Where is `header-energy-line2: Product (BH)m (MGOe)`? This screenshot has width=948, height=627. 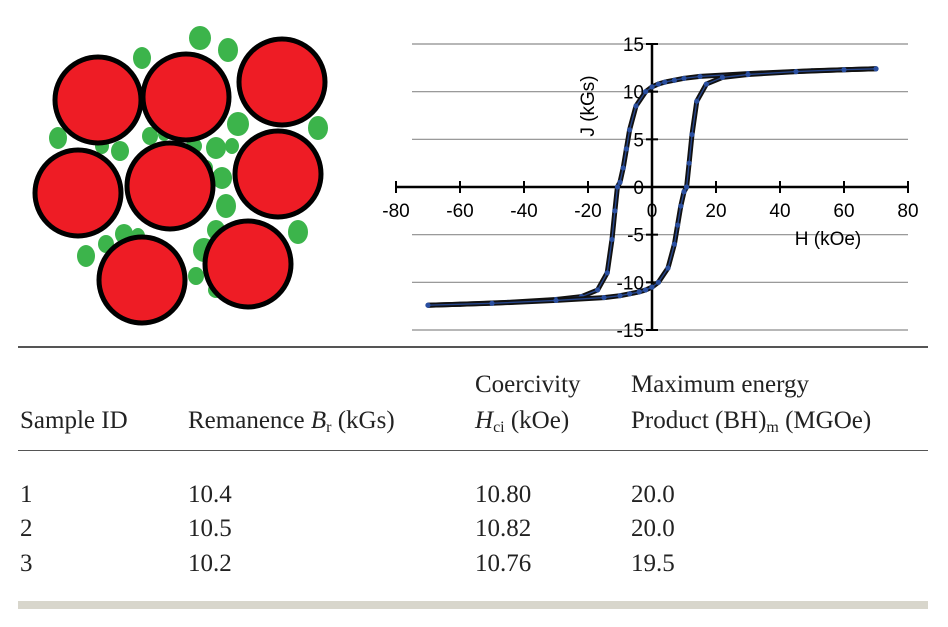
header-energy-line2: Product (BH)m (MGOe) is located at coordinates (751, 424).